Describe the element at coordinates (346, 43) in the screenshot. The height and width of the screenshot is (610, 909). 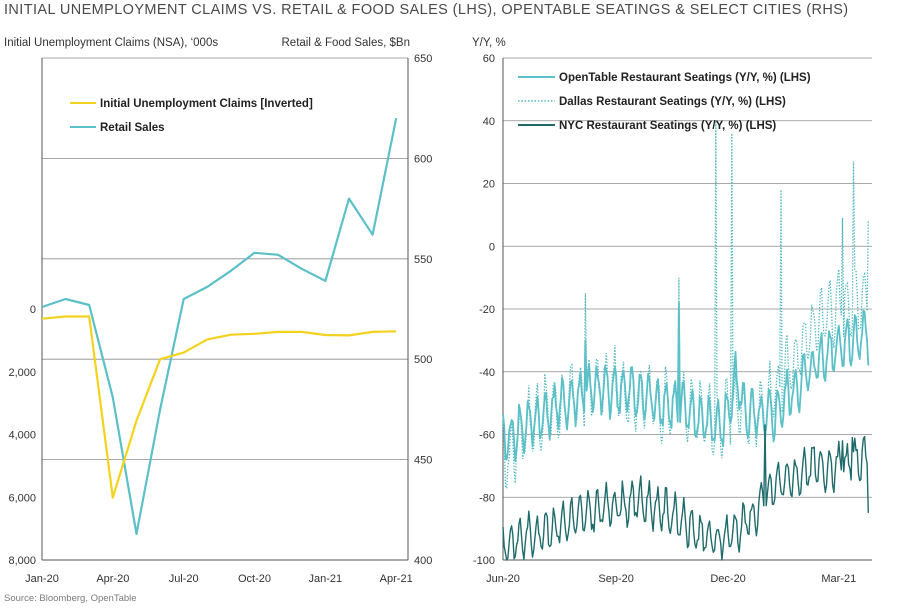
I see `right-y-axis-label: Retail & Food Sales, $Bn` at that location.